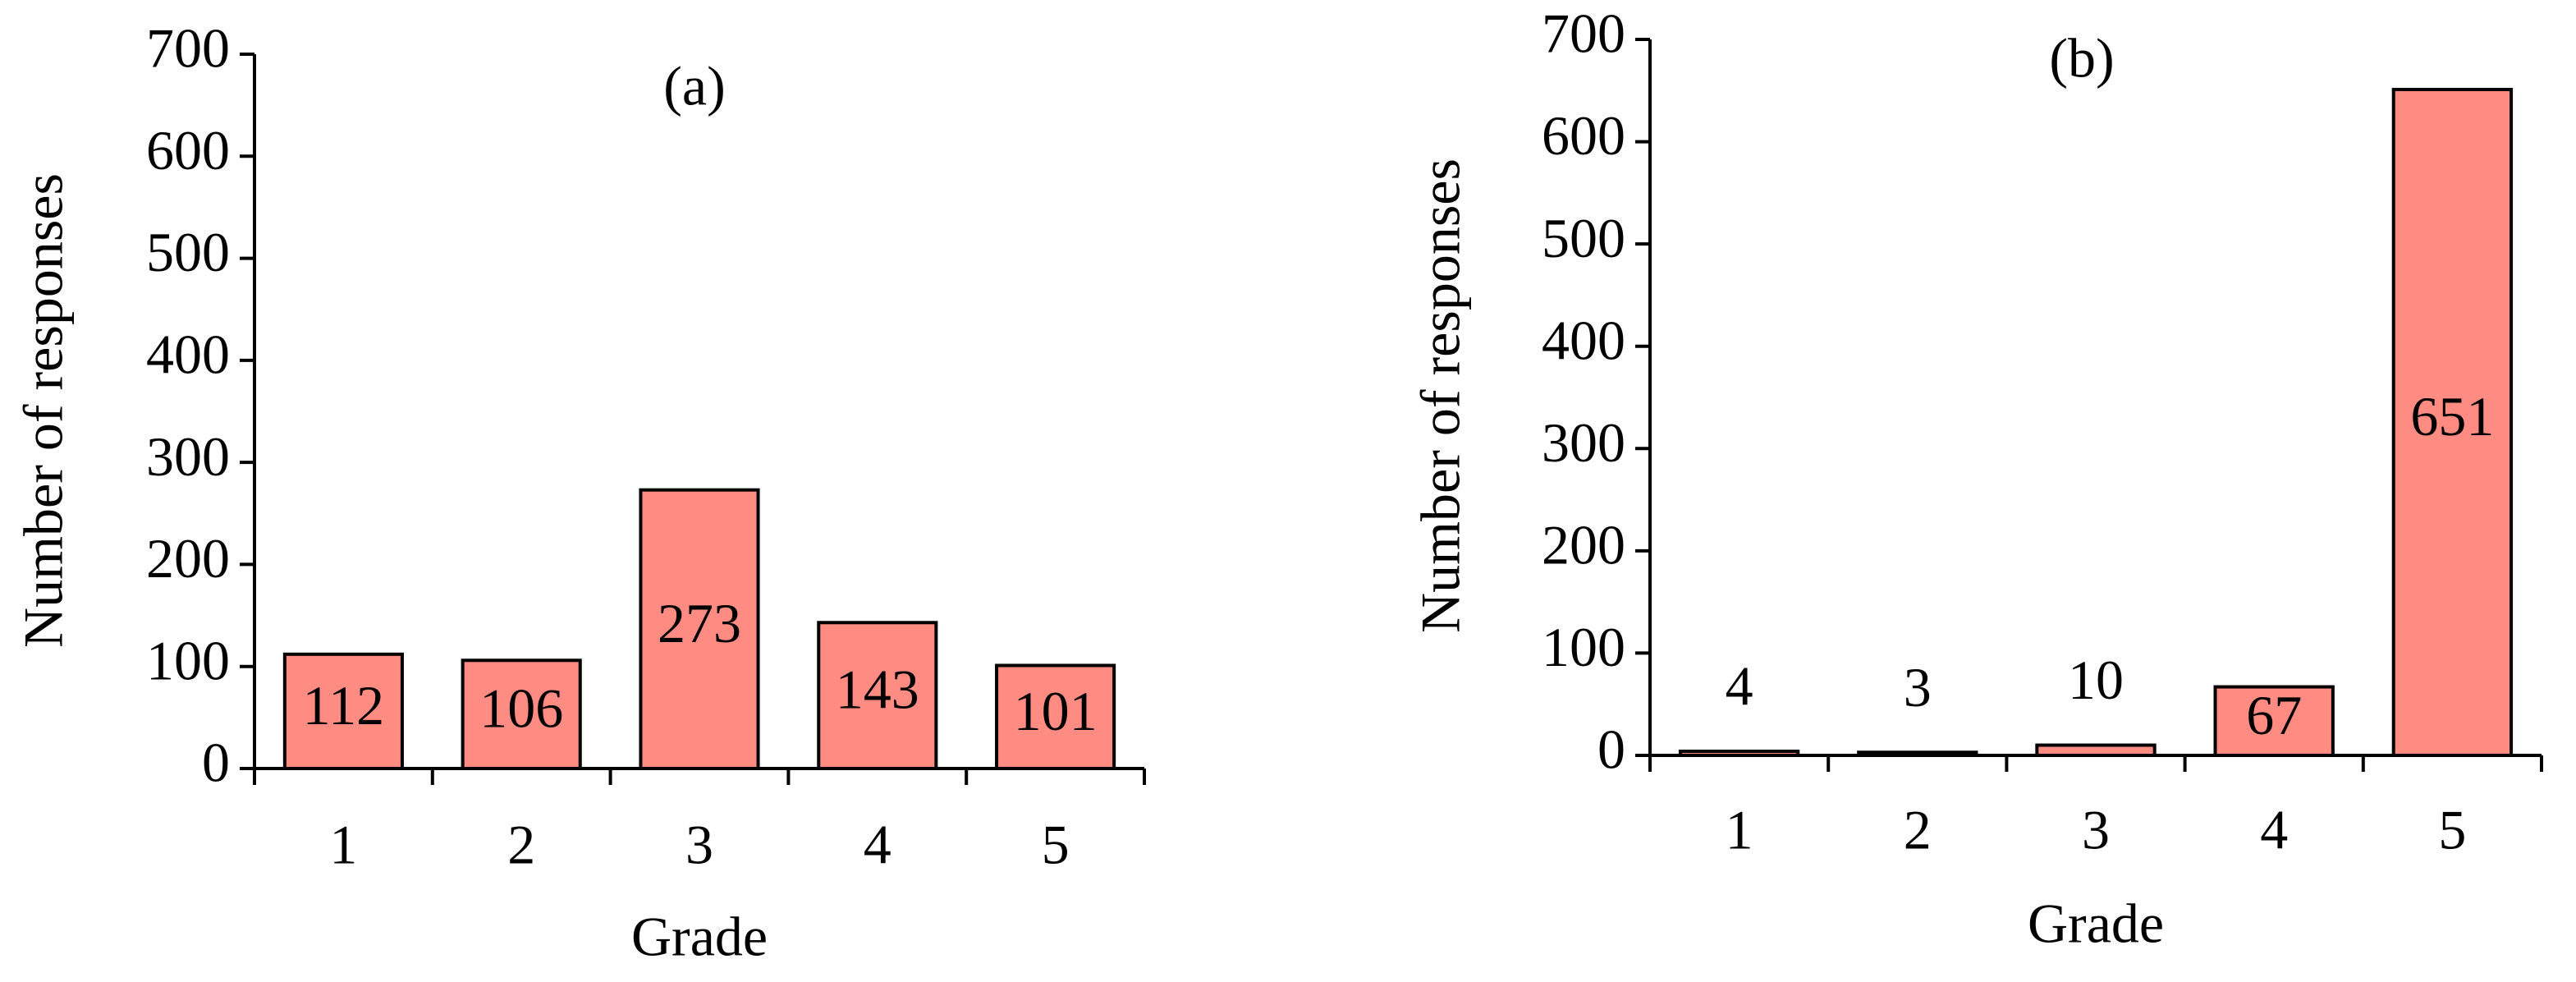 This screenshot has width=2576, height=982. What do you see at coordinates (1056, 711) in the screenshot?
I see `data-label: 101` at bounding box center [1056, 711].